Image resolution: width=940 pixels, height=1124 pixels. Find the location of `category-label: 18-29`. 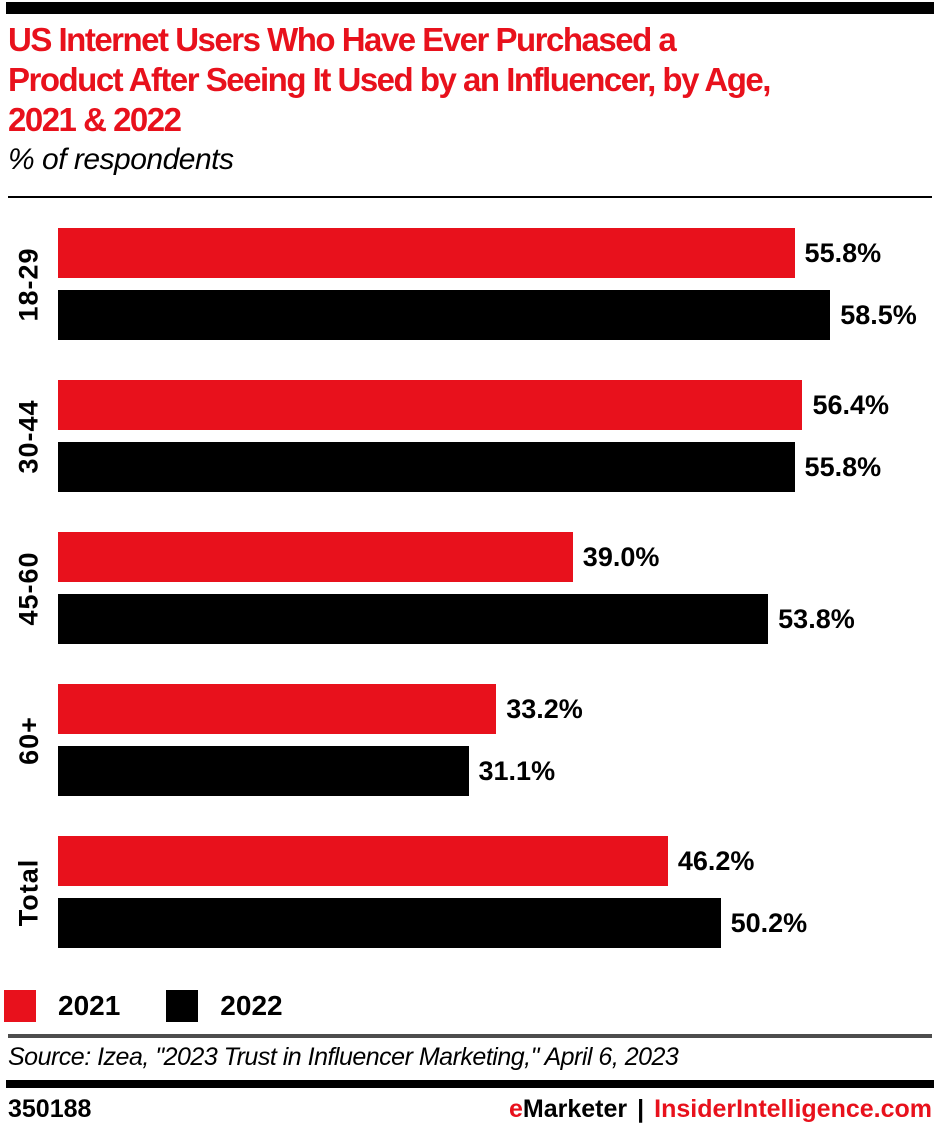

category-label: 18-29 is located at coordinates (28, 284).